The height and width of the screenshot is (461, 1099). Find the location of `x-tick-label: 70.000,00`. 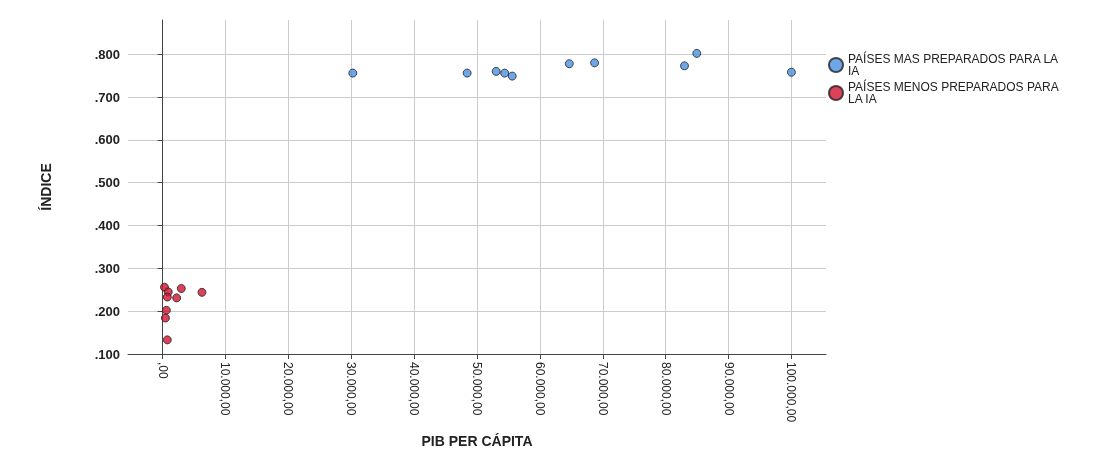

x-tick-label: 70.000,00 is located at coordinates (602, 389).